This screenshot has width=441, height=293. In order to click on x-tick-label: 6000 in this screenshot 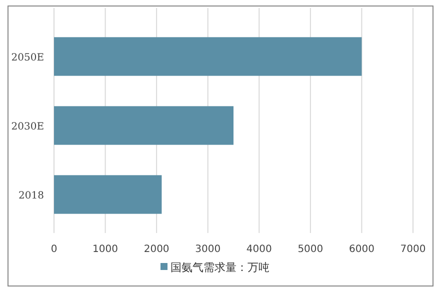, I will do `click(361, 249)`.